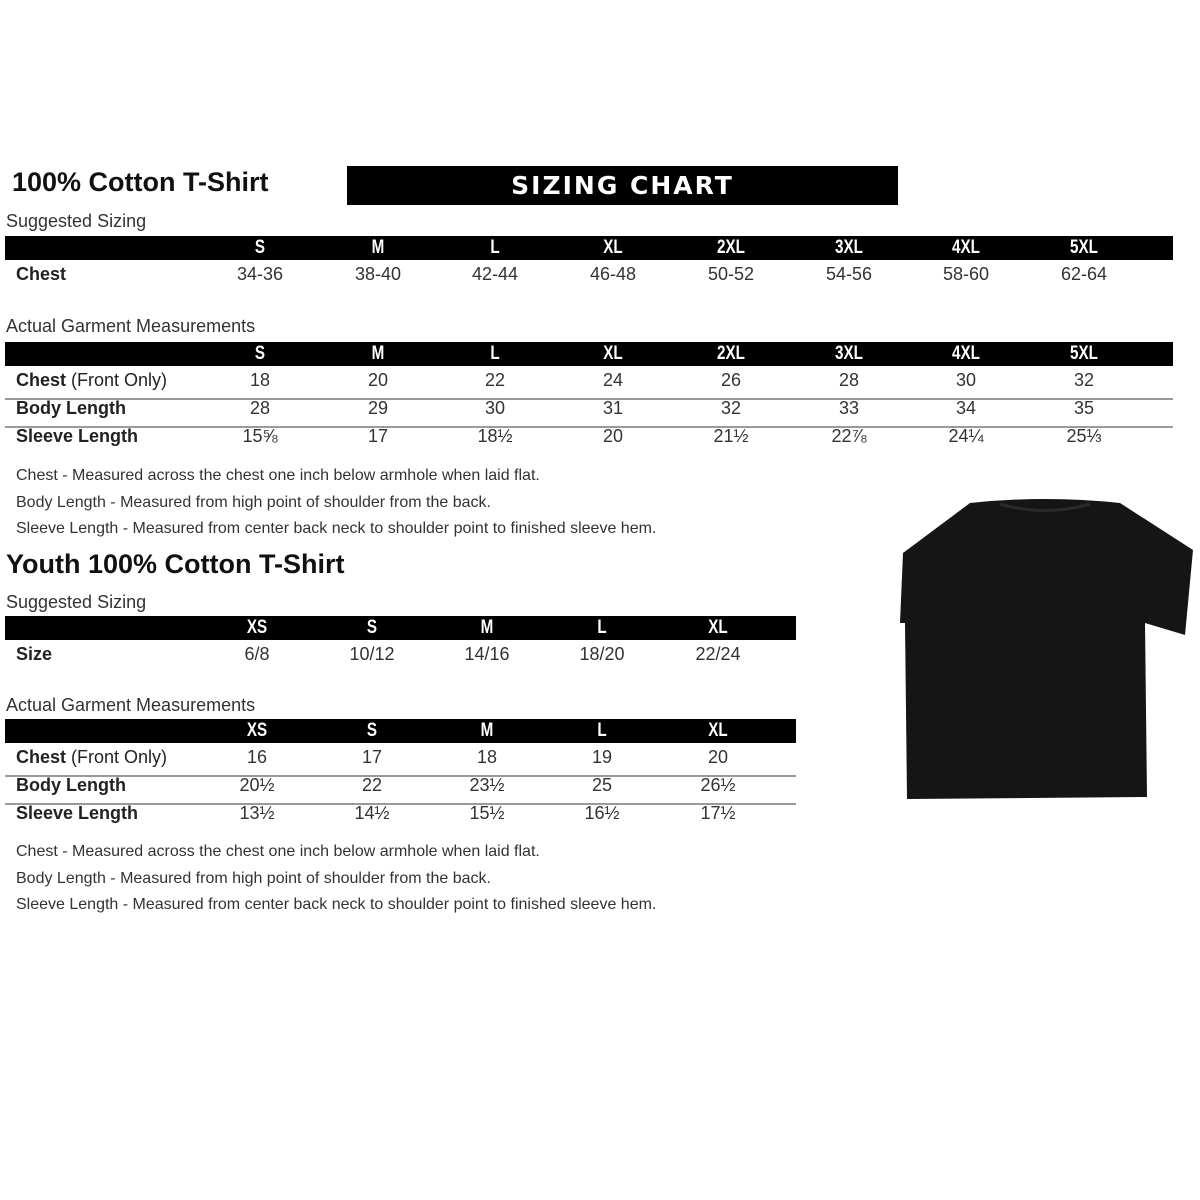 This screenshot has width=1200, height=1200. Describe the element at coordinates (613, 380) in the screenshot. I see `table-cell: 24` at that location.